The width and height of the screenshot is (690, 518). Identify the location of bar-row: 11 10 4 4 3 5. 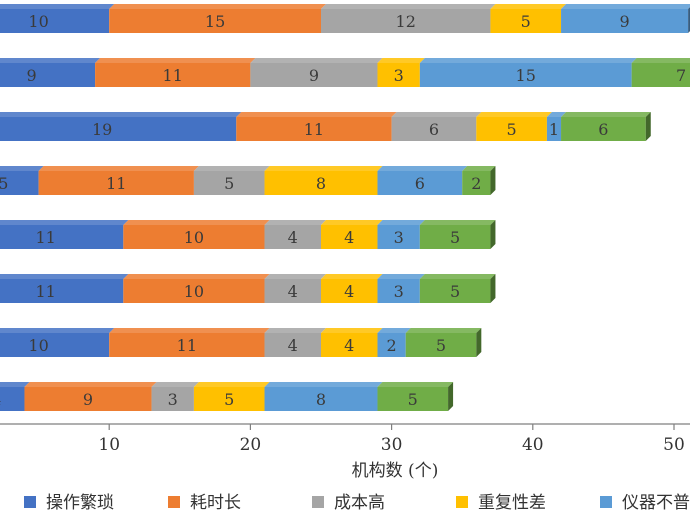
(248, 234).